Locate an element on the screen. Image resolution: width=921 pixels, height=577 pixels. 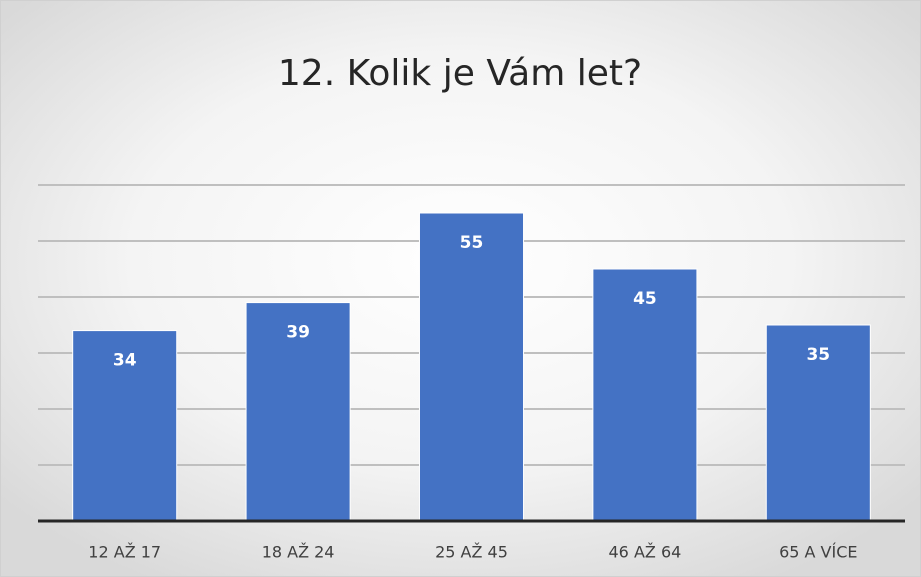
x-tick-label: 65 A VÍCE is located at coordinates (818, 552).